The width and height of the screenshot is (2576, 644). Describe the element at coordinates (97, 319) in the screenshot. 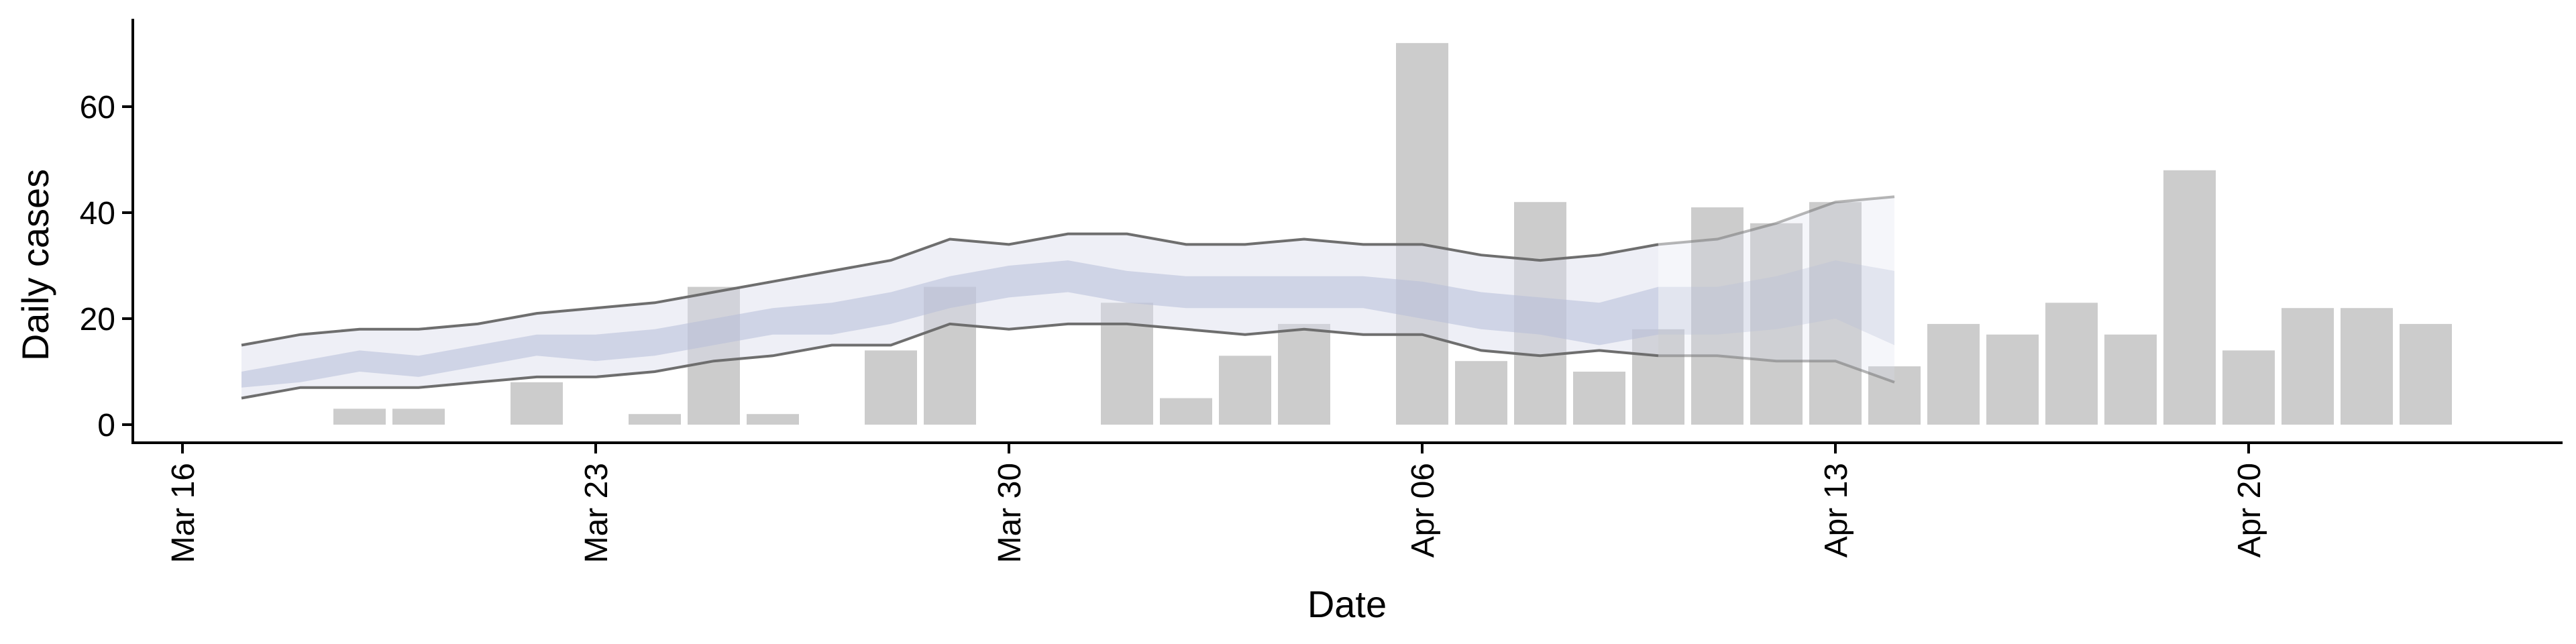

I see `y-tick-label: 20` at that location.